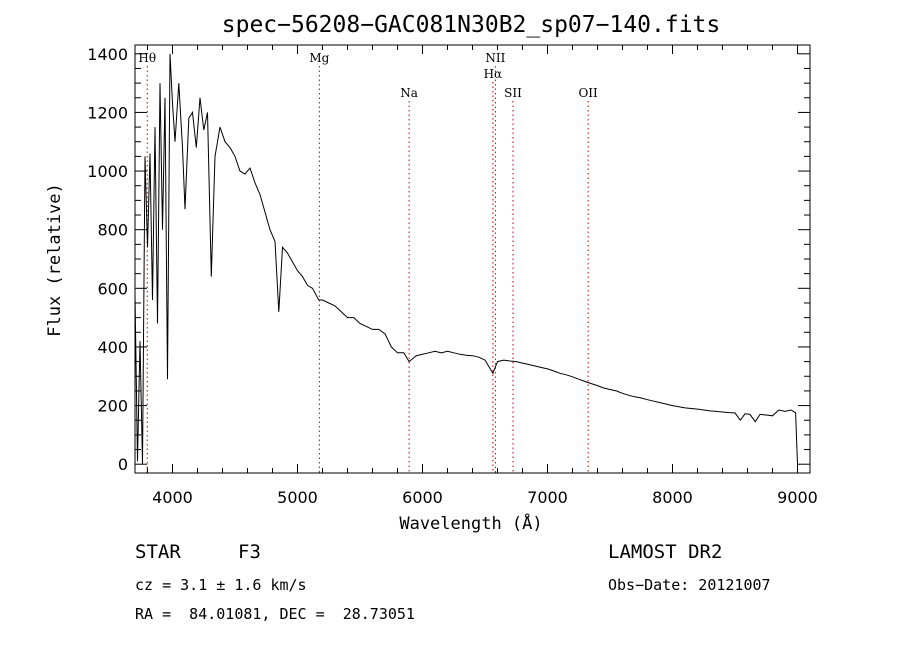  What do you see at coordinates (513, 93) in the screenshot?
I see `spectral-line-label: SII` at bounding box center [513, 93].